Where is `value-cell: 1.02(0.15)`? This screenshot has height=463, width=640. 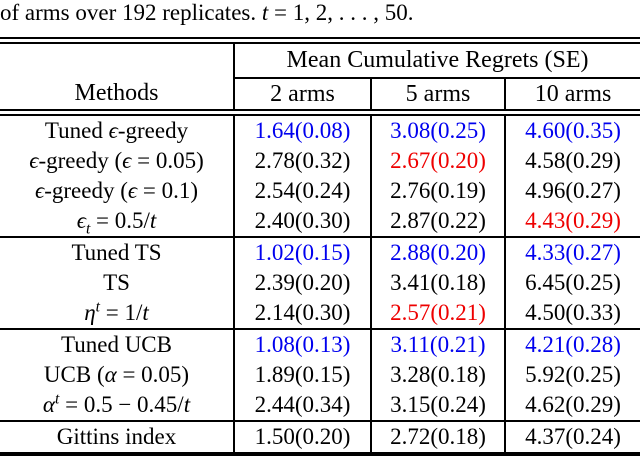 value-cell: 1.02(0.15) is located at coordinates (303, 252).